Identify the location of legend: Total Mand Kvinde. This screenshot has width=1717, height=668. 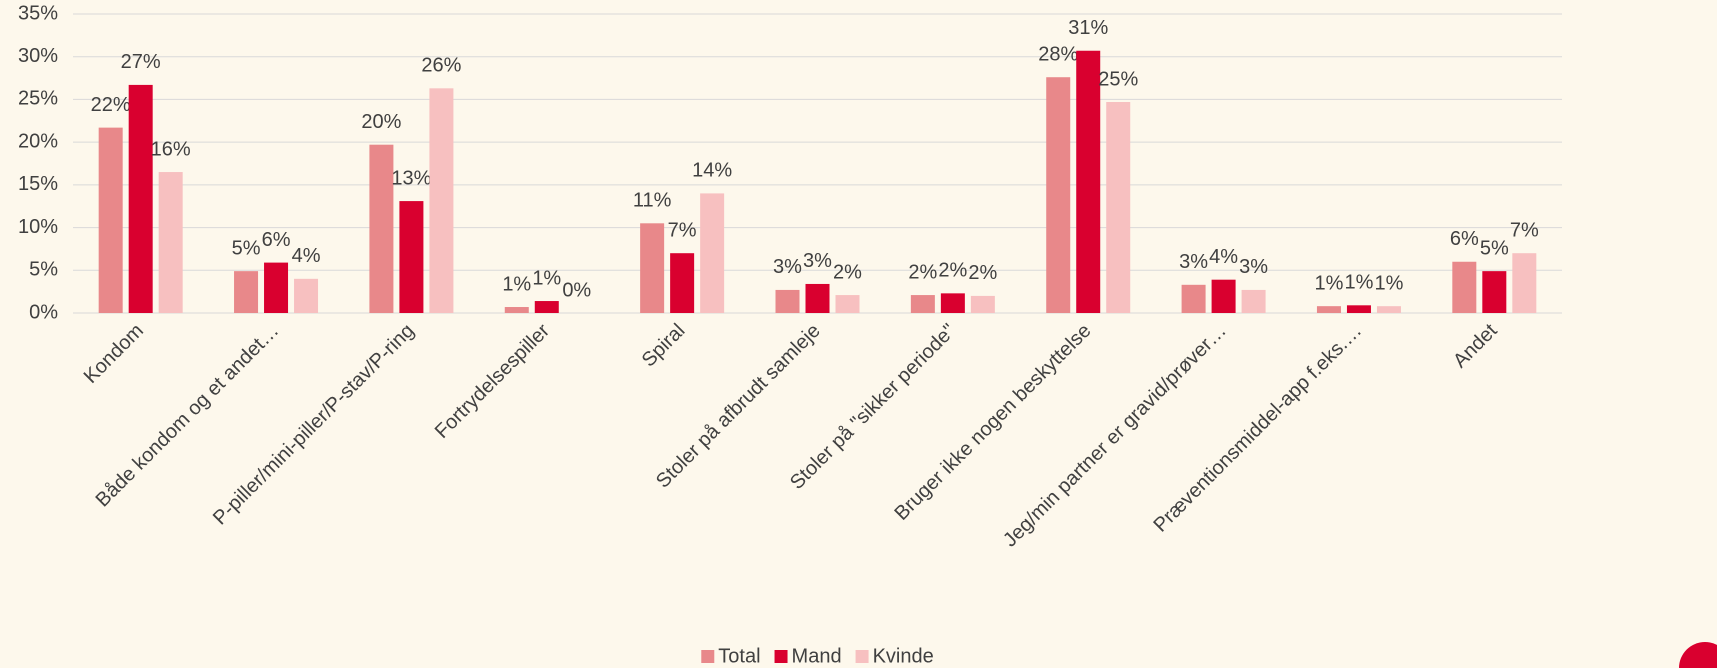
(817, 656).